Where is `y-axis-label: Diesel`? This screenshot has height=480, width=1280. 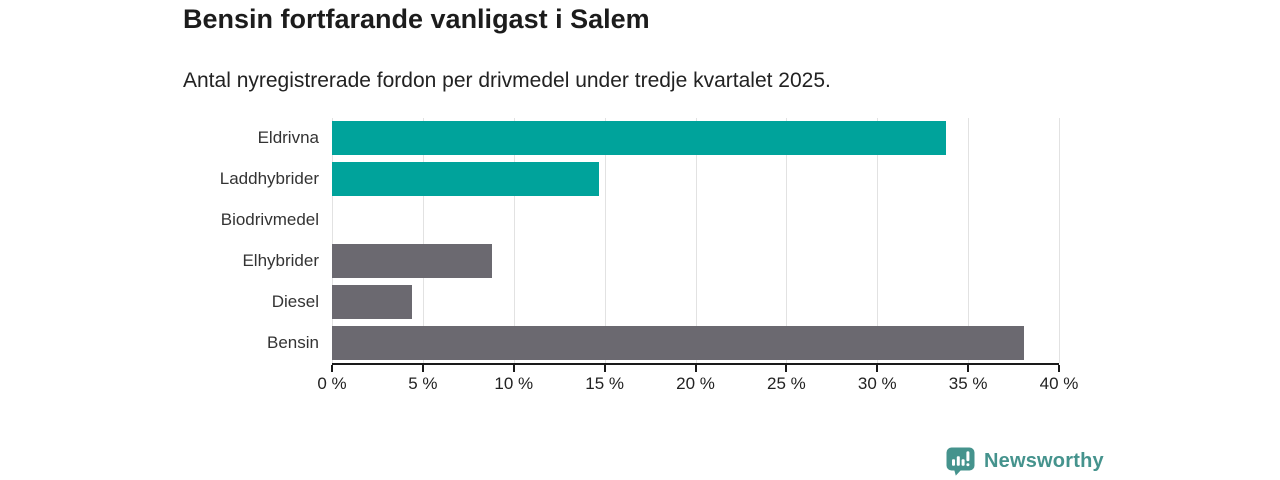 y-axis-label: Diesel is located at coordinates (295, 301).